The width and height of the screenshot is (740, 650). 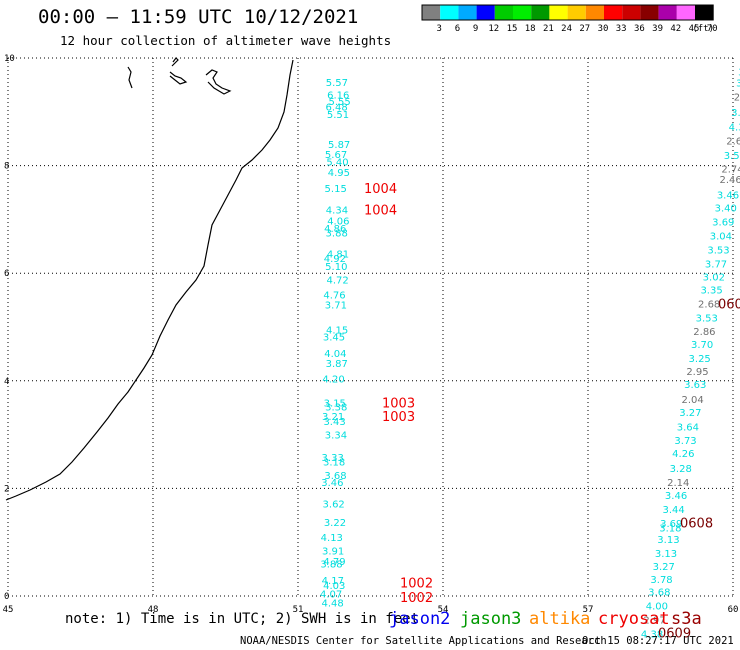 I want to click on wave-height-label: 4.86, so click(x=335, y=229).